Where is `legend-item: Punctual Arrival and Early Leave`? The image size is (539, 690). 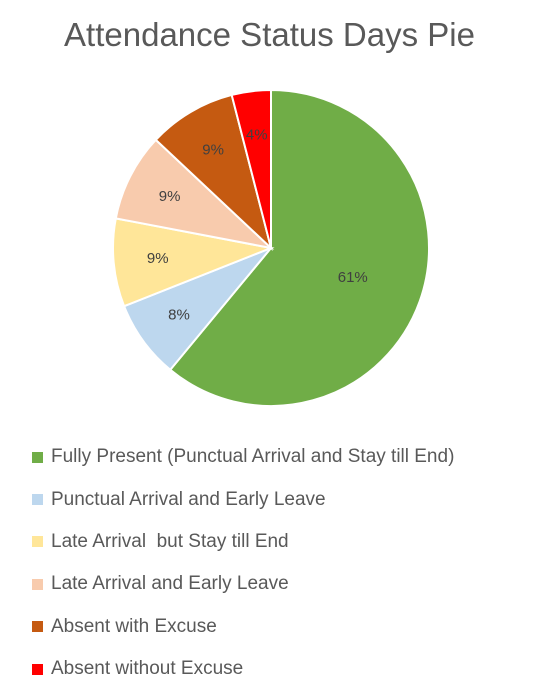
legend-item: Punctual Arrival and Early Leave is located at coordinates (282, 499).